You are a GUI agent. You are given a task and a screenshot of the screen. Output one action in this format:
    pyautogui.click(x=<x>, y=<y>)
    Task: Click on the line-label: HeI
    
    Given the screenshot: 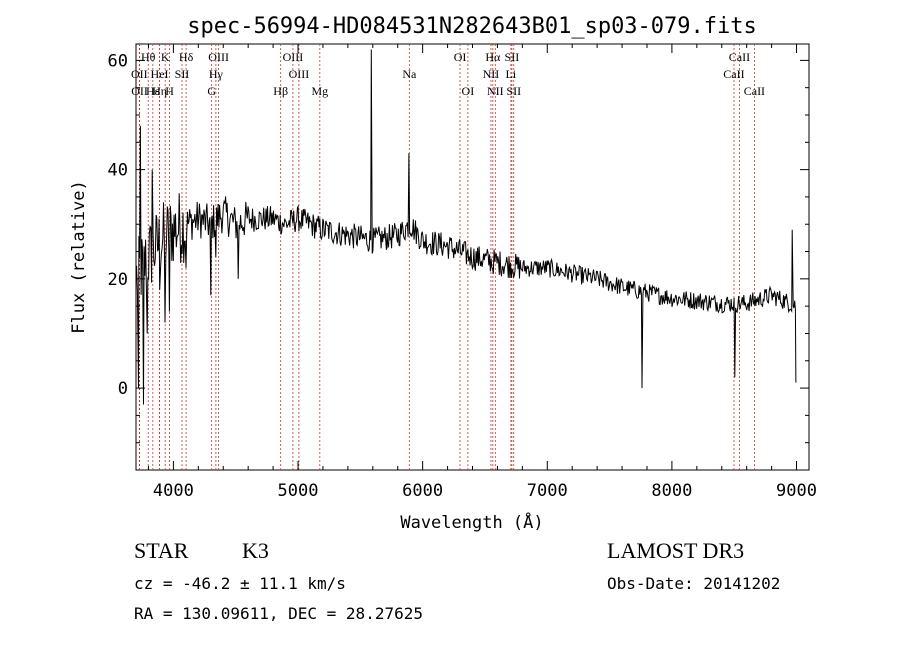 What is the action you would take?
    pyautogui.click(x=160, y=74)
    